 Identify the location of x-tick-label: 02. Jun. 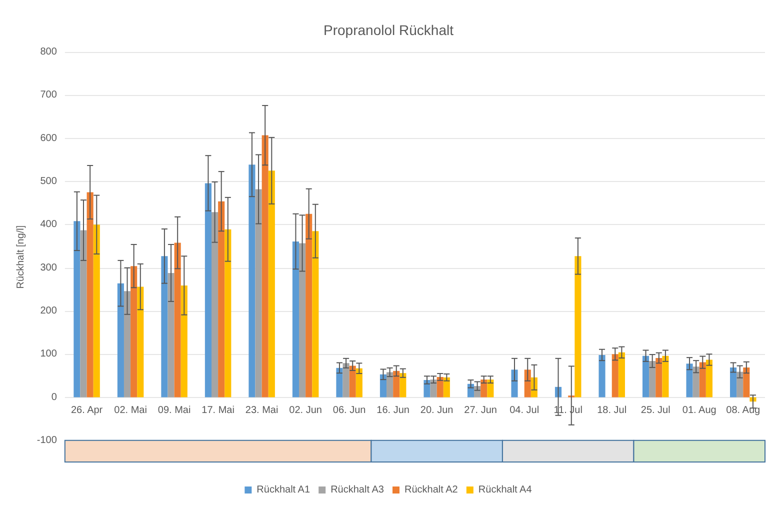
(305, 410).